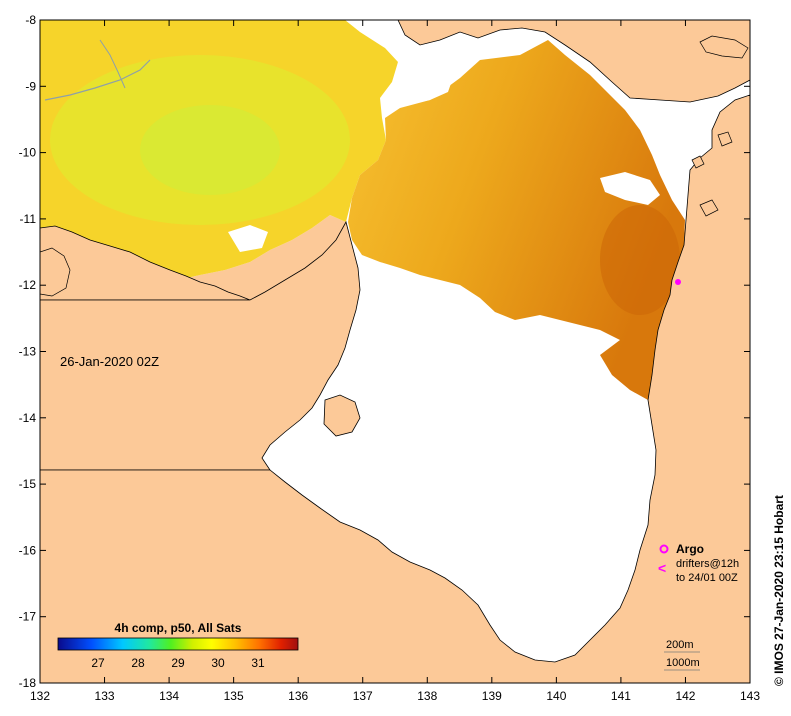 This screenshot has height=716, width=791. Describe the element at coordinates (750, 696) in the screenshot. I see `lon-tick-label: 143` at that location.